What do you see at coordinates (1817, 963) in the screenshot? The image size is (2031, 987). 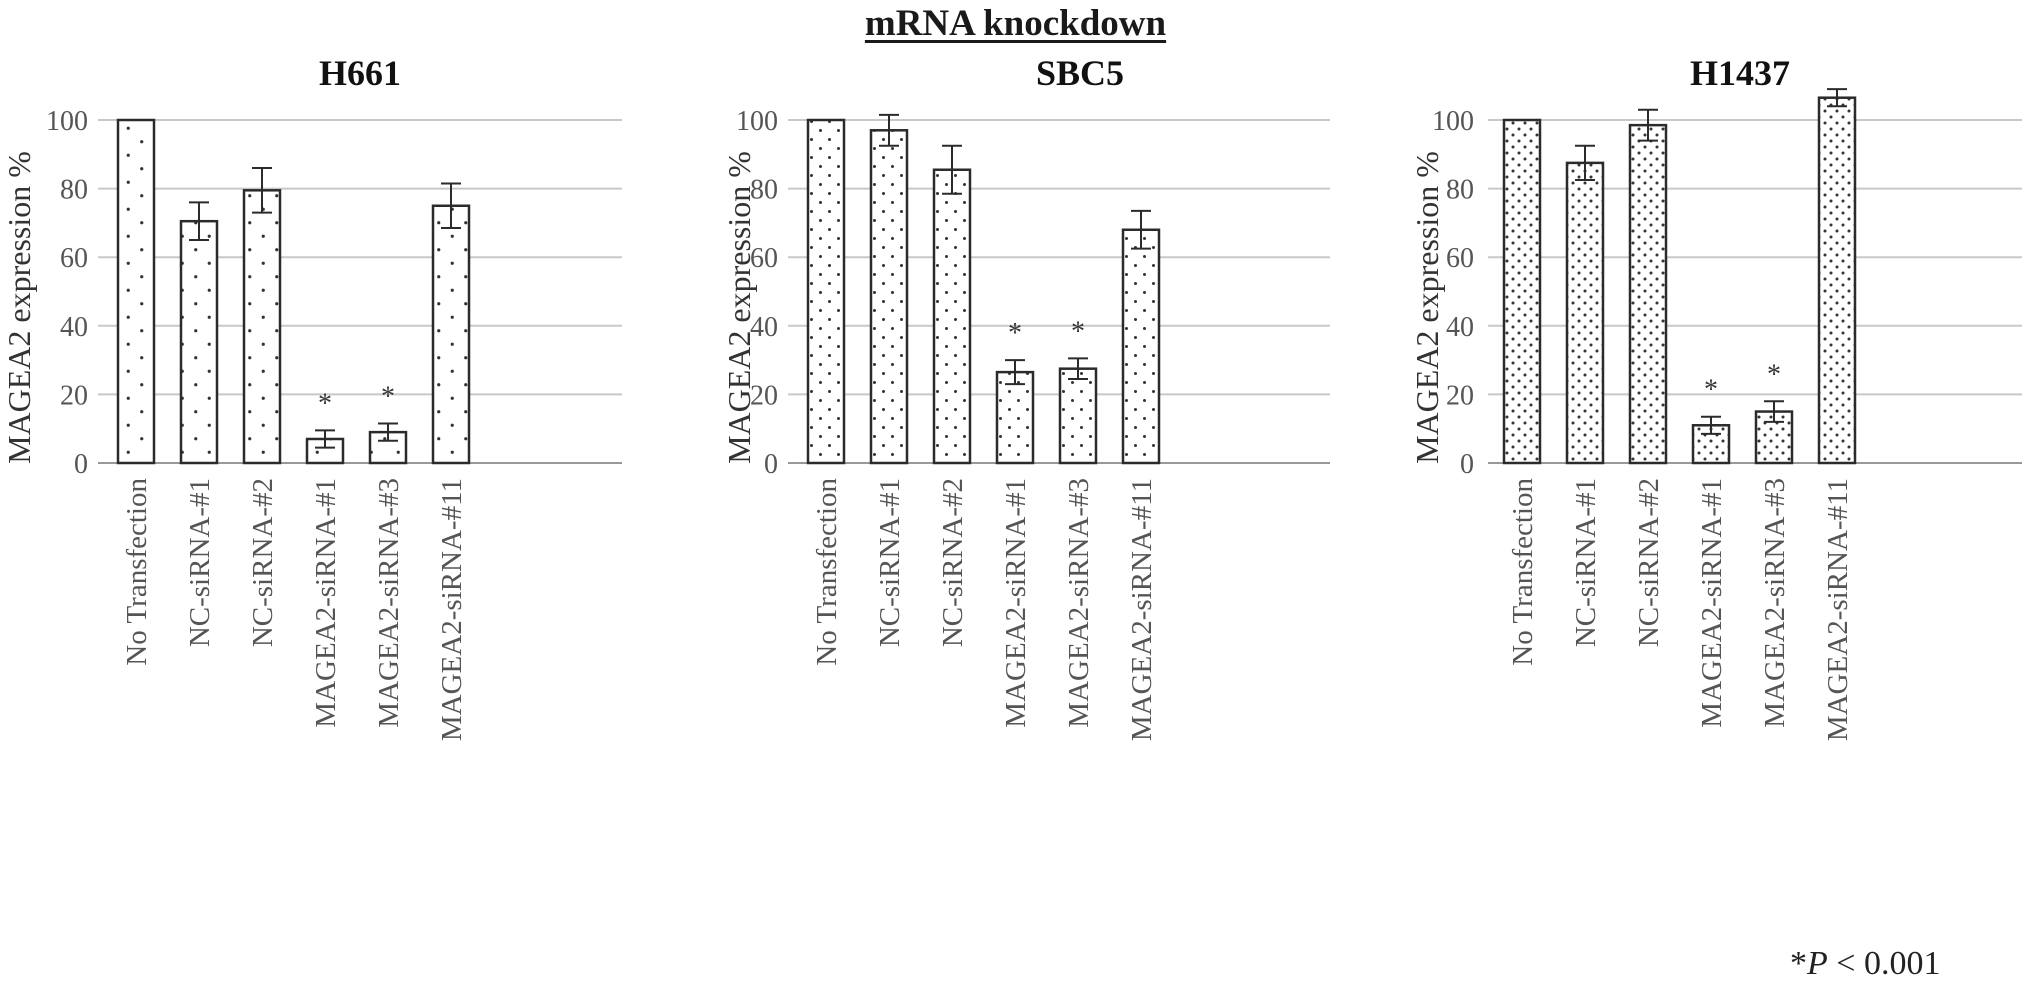 I see `footnote-p: P` at bounding box center [1817, 963].